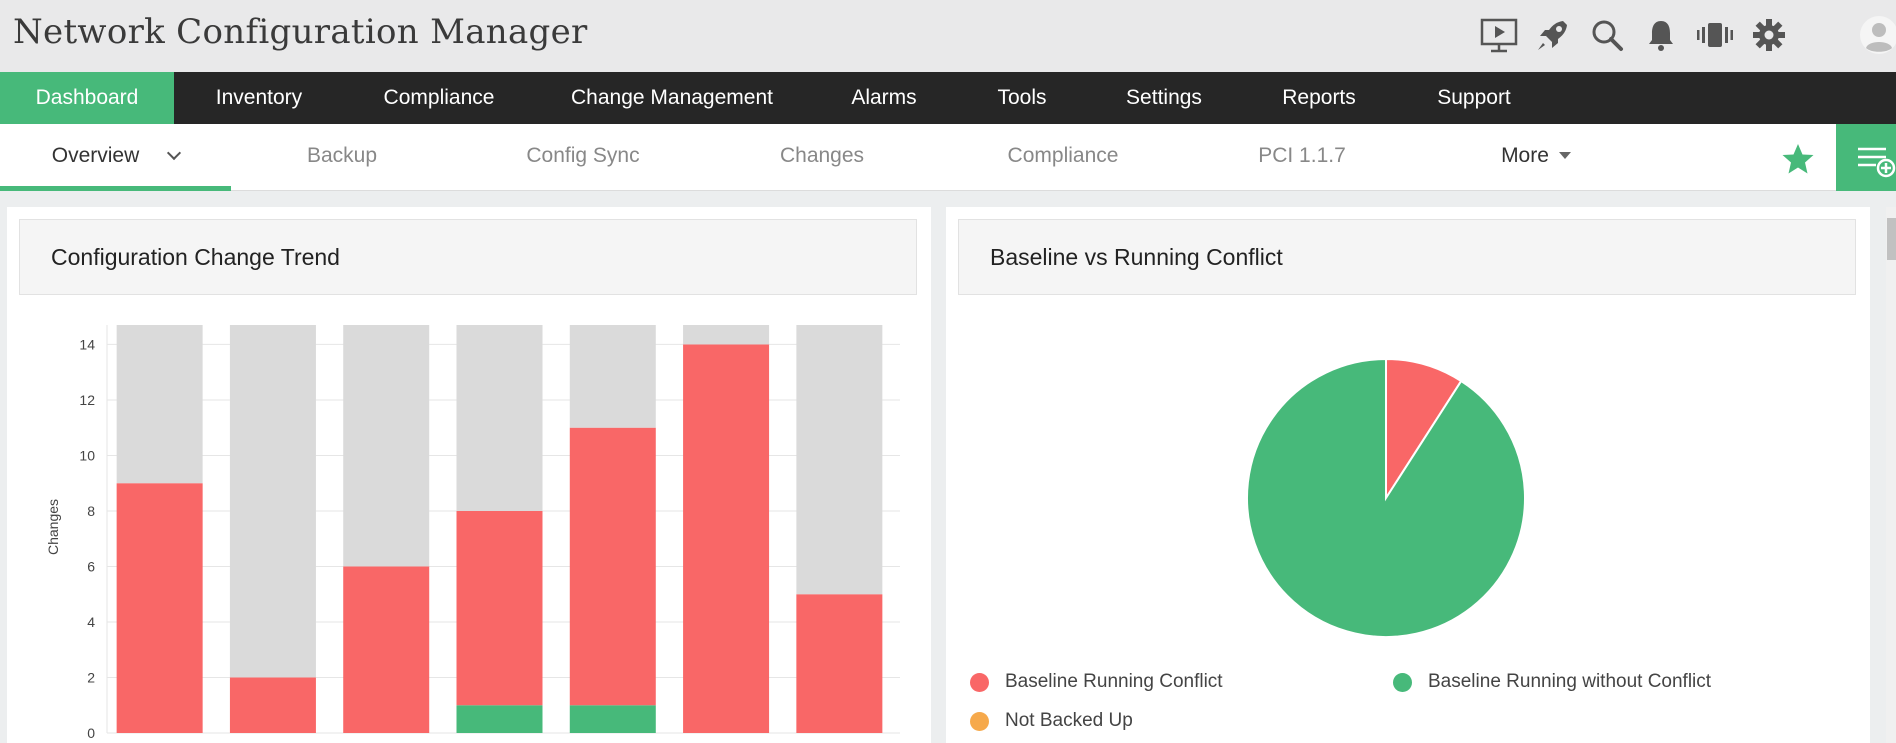  Describe the element at coordinates (1715, 35) in the screenshot. I see `vibrate-icon` at that location.